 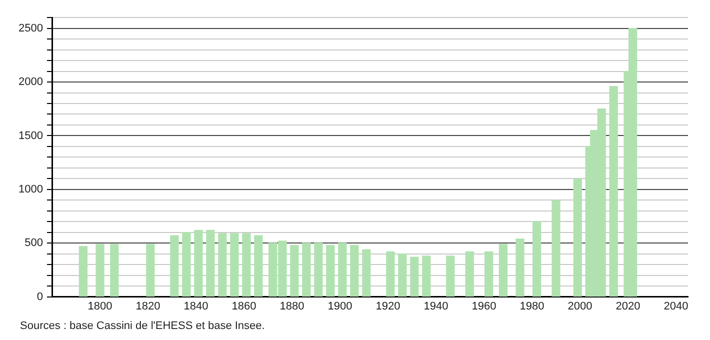 I want to click on x-tick-label: 1840, so click(x=196, y=306).